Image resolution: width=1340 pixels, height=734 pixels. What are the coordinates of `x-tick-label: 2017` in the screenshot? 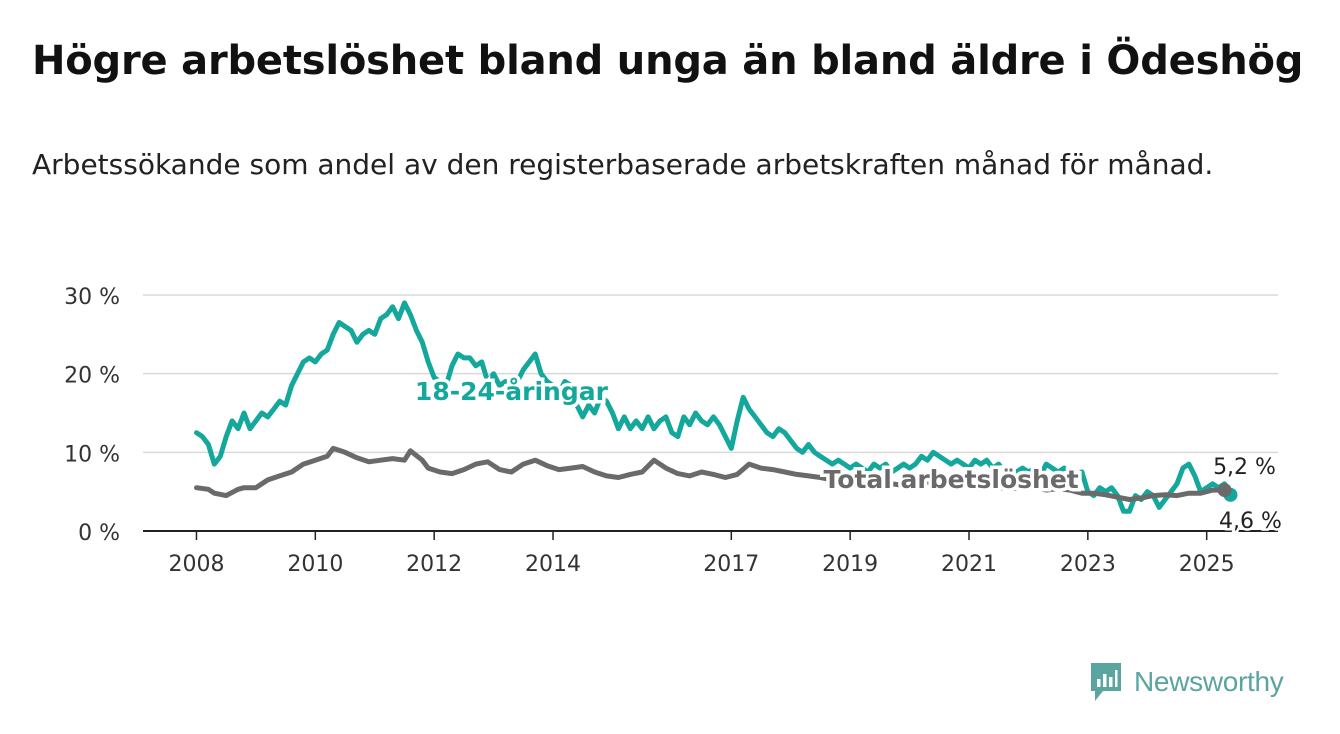 It's located at (731, 564).